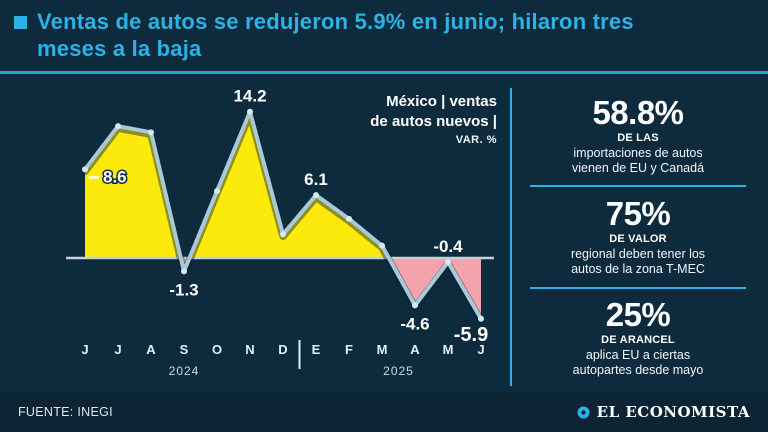 Image resolution: width=768 pixels, height=432 pixels. Describe the element at coordinates (638, 315) in the screenshot. I see `stat-value: 25%` at that location.